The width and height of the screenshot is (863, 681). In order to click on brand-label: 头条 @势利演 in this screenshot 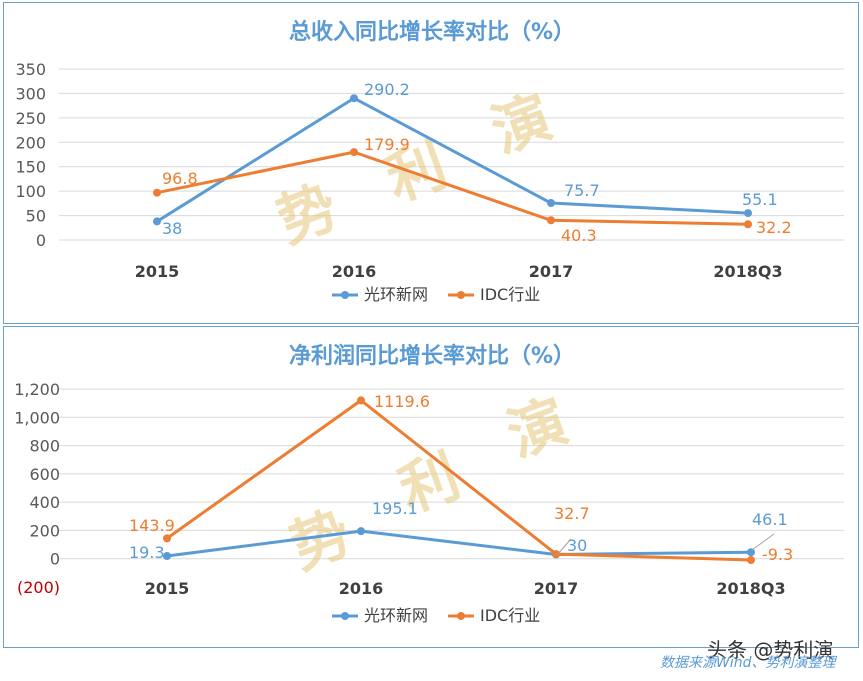, I will do `click(770, 650)`.